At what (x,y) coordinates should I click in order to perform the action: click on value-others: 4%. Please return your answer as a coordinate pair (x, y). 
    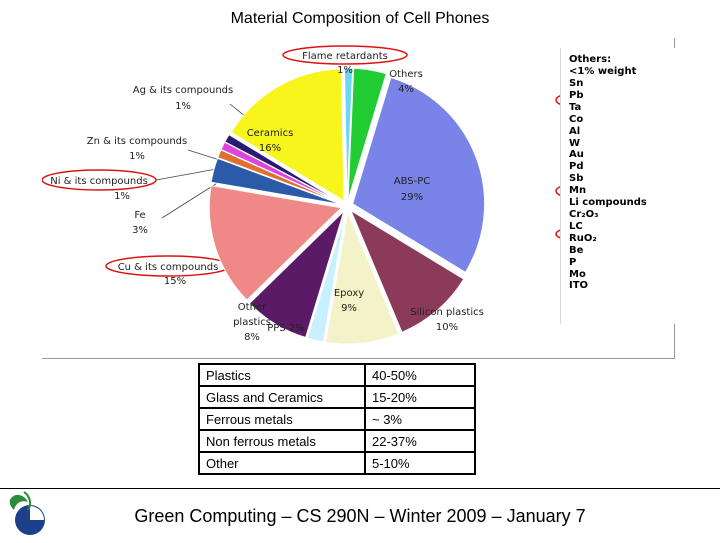
    Looking at the image, I should click on (406, 89).